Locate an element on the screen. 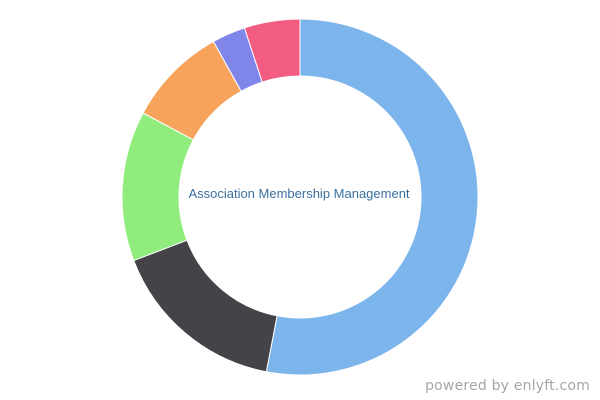 Image resolution: width=600 pixels, height=400 pixels. watermark-text: powered by enlyft.com is located at coordinates (507, 386).